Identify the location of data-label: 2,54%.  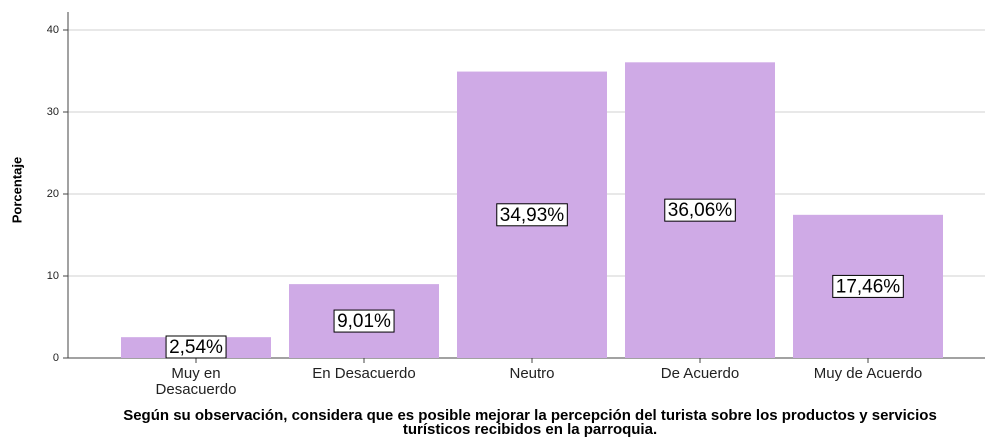
(196, 347).